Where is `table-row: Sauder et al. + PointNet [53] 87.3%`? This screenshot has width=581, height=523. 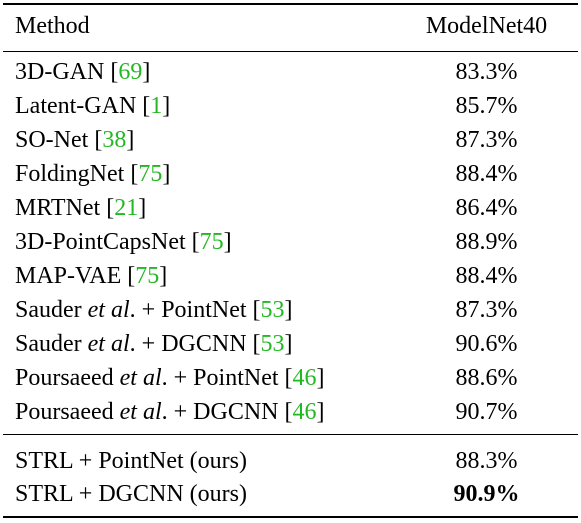 table-row: Sauder et al. + PointNet [53] 87.3% is located at coordinates (290, 310).